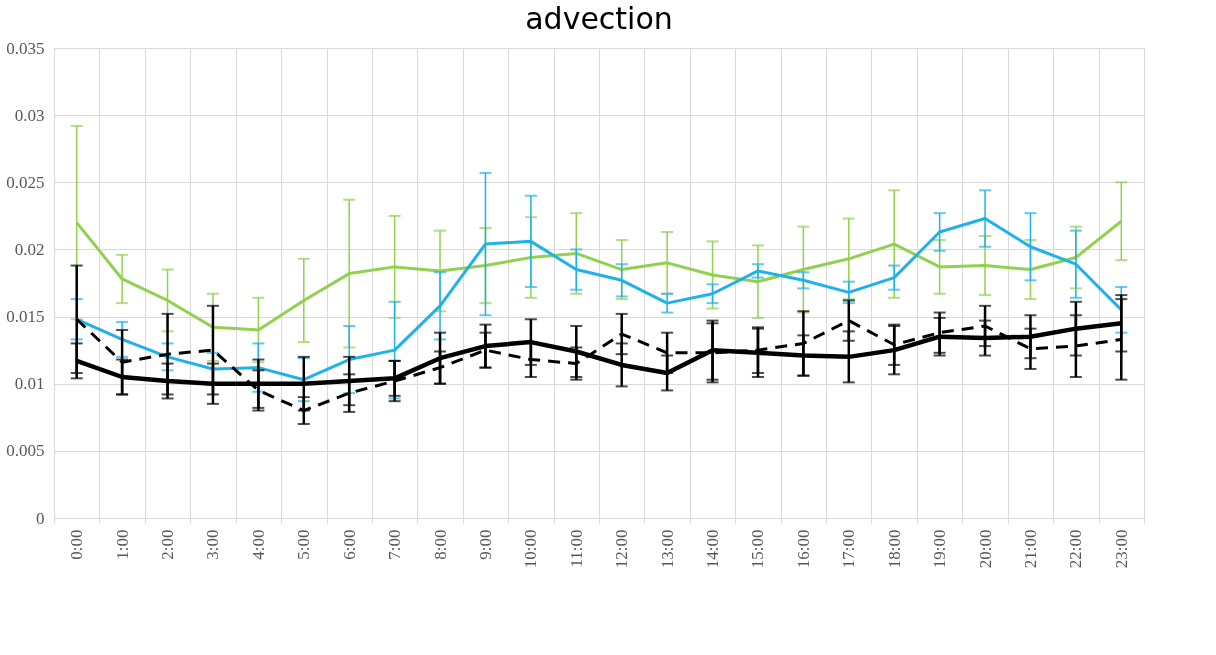 This screenshot has width=1216, height=655. I want to click on x-tick-label: 23:00, so click(1121, 549).